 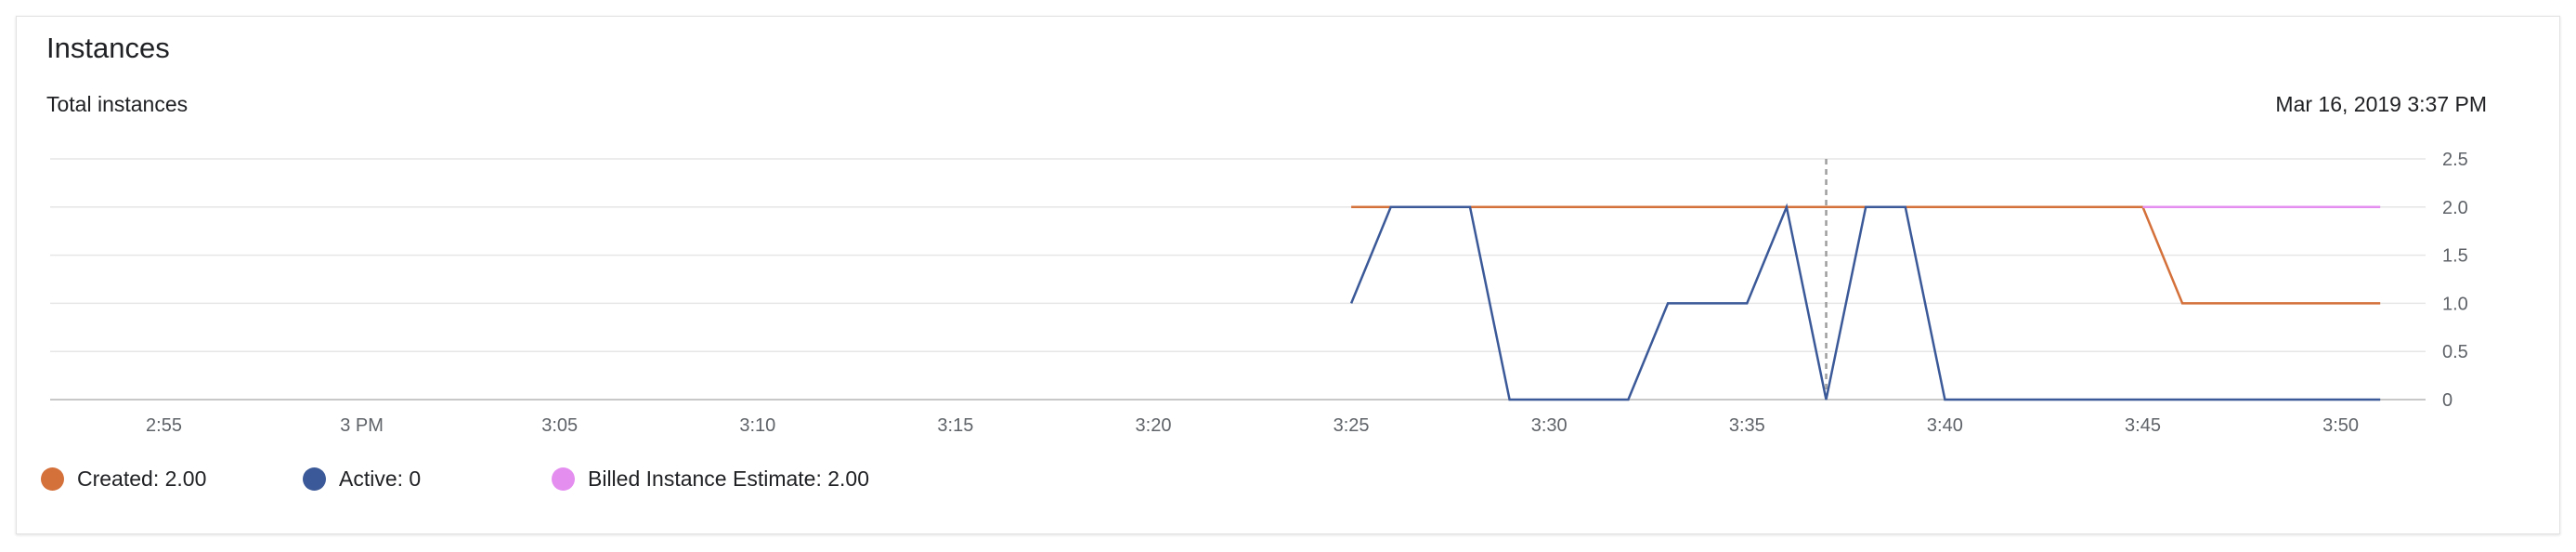 What do you see at coordinates (2455, 160) in the screenshot?
I see `y-tick-label: 2.5` at bounding box center [2455, 160].